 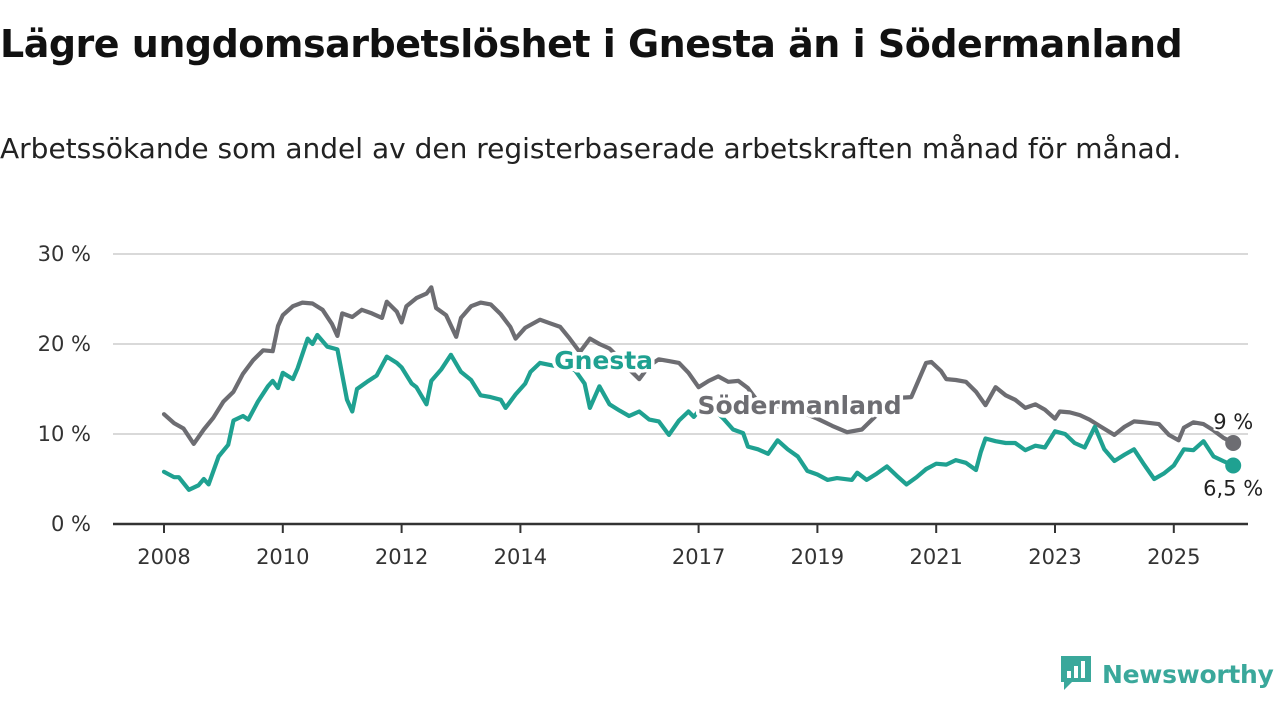 I want to click on y-tick-label: 10 %, so click(x=64, y=434).